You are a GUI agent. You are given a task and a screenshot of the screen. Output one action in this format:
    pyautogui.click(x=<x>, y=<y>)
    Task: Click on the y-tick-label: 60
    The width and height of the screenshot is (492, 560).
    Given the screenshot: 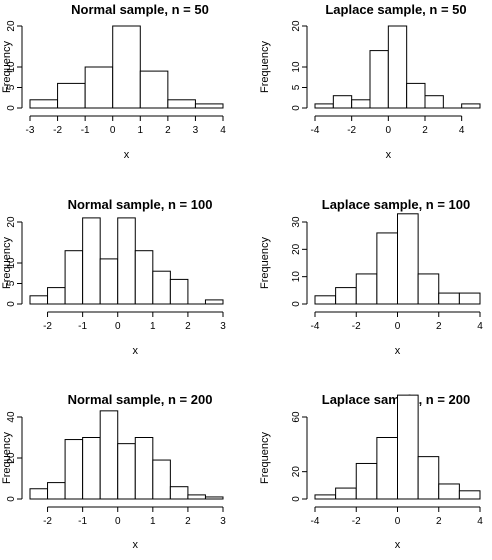 What is the action you would take?
    pyautogui.click(x=296, y=417)
    